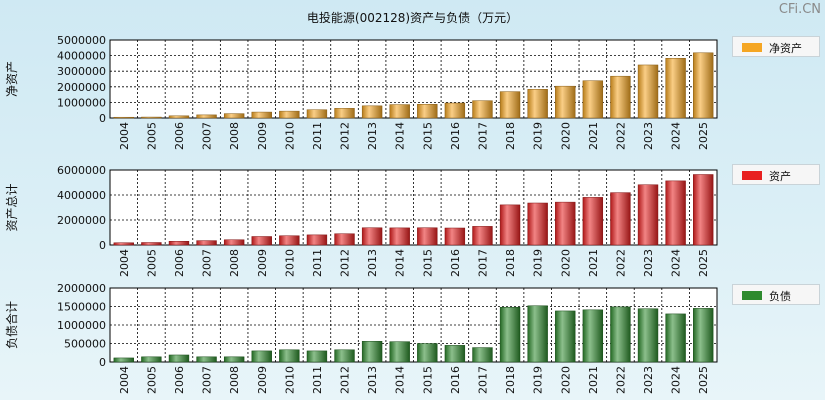 The image size is (825, 400). Describe the element at coordinates (234, 380) in the screenshot. I see `x-tick-label-liabilities: 2008` at that location.